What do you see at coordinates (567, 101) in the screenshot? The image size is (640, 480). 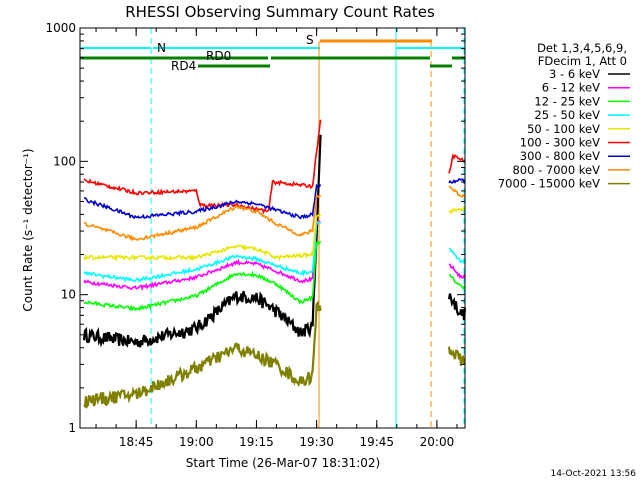 I see `legend-label: 12 - 25 keV` at bounding box center [567, 101].